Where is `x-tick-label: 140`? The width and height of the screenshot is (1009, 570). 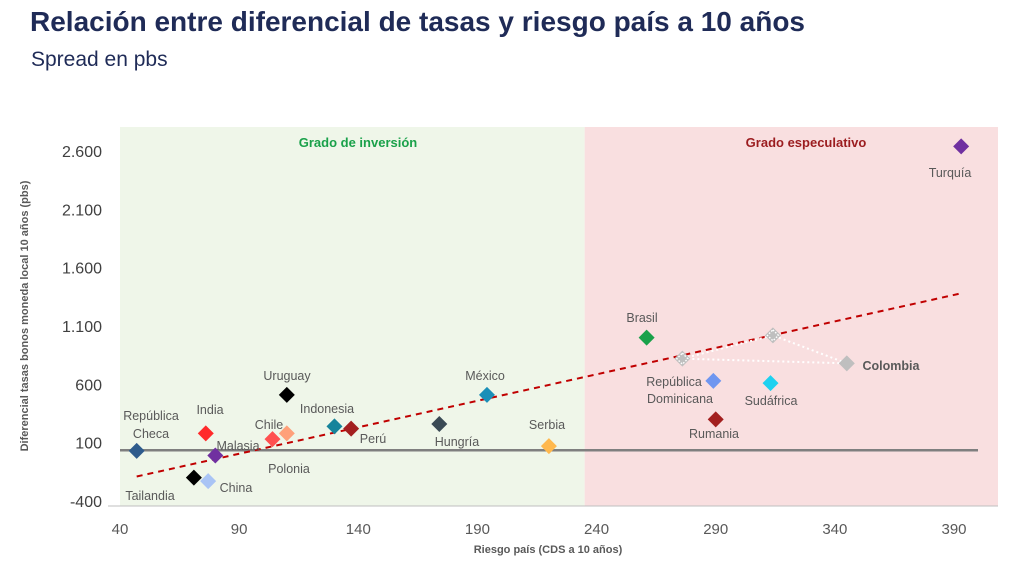
x-tick-label: 140 is located at coordinates (358, 529).